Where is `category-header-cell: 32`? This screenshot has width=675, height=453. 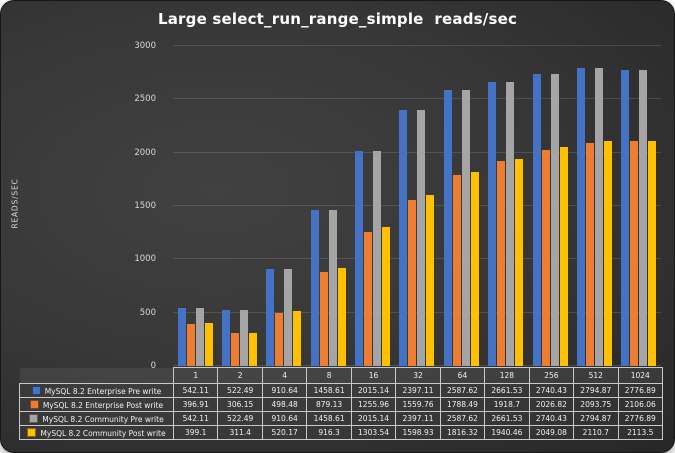
category-header-cell: 32 is located at coordinates (418, 375).